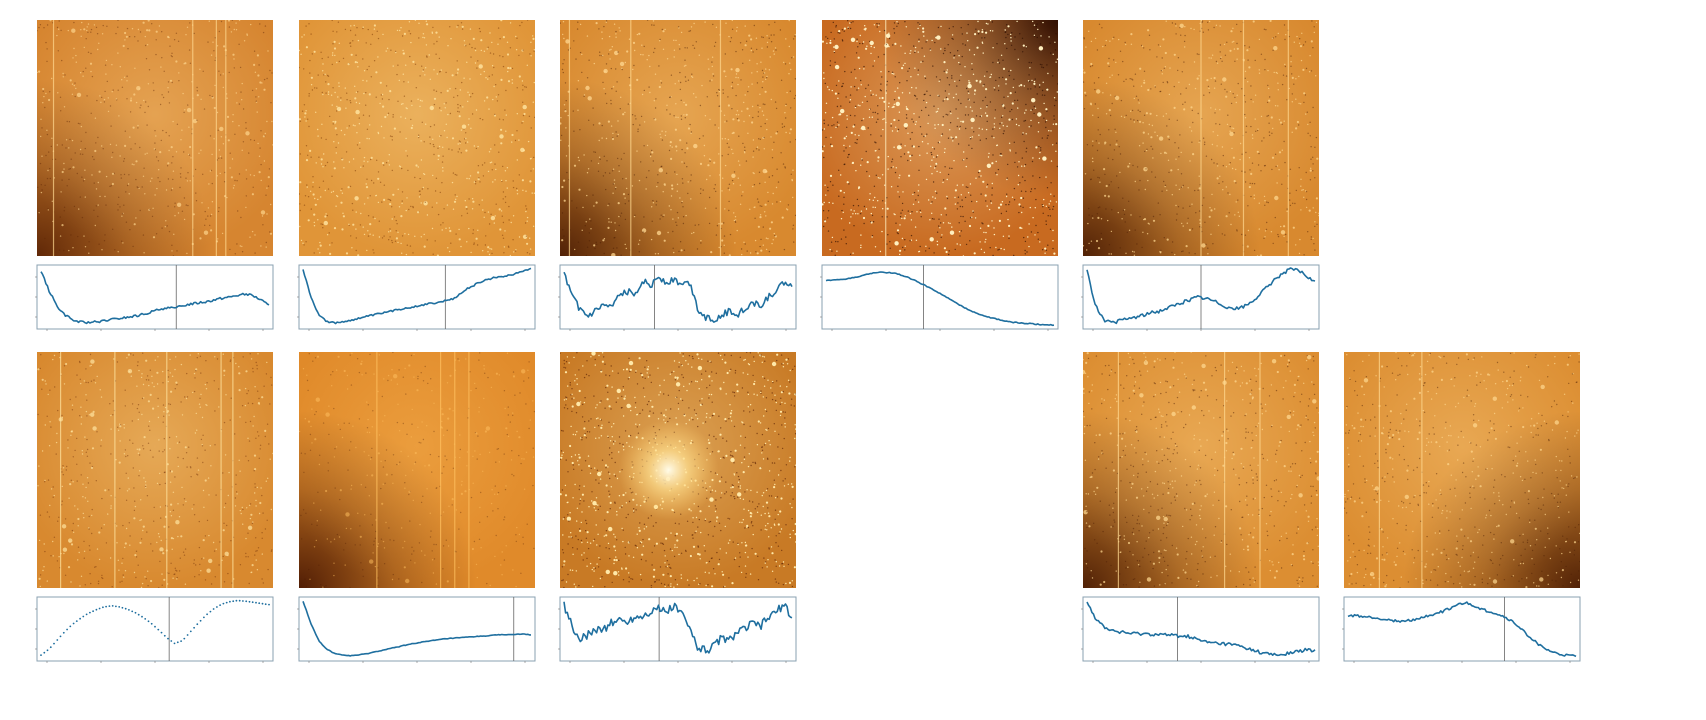 The height and width of the screenshot is (720, 1706). What do you see at coordinates (668, 470) in the screenshot?
I see `bright-source` at bounding box center [668, 470].